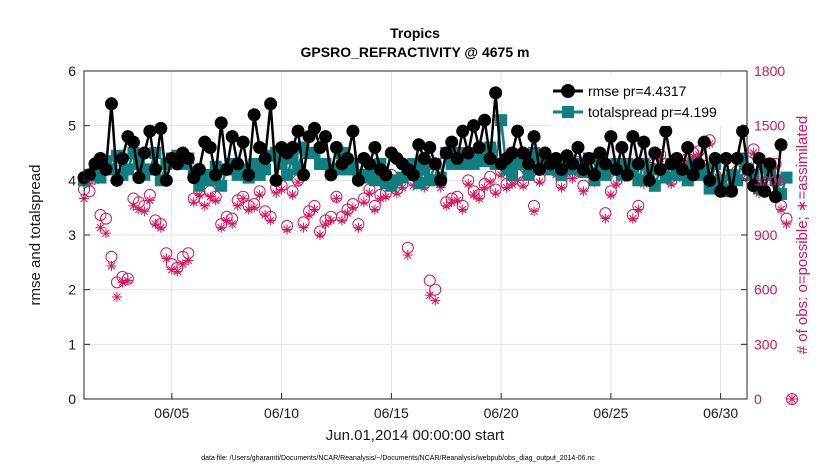 This screenshot has width=830, height=470. I want to click on y-tick-label-right: 1500, so click(769, 126).